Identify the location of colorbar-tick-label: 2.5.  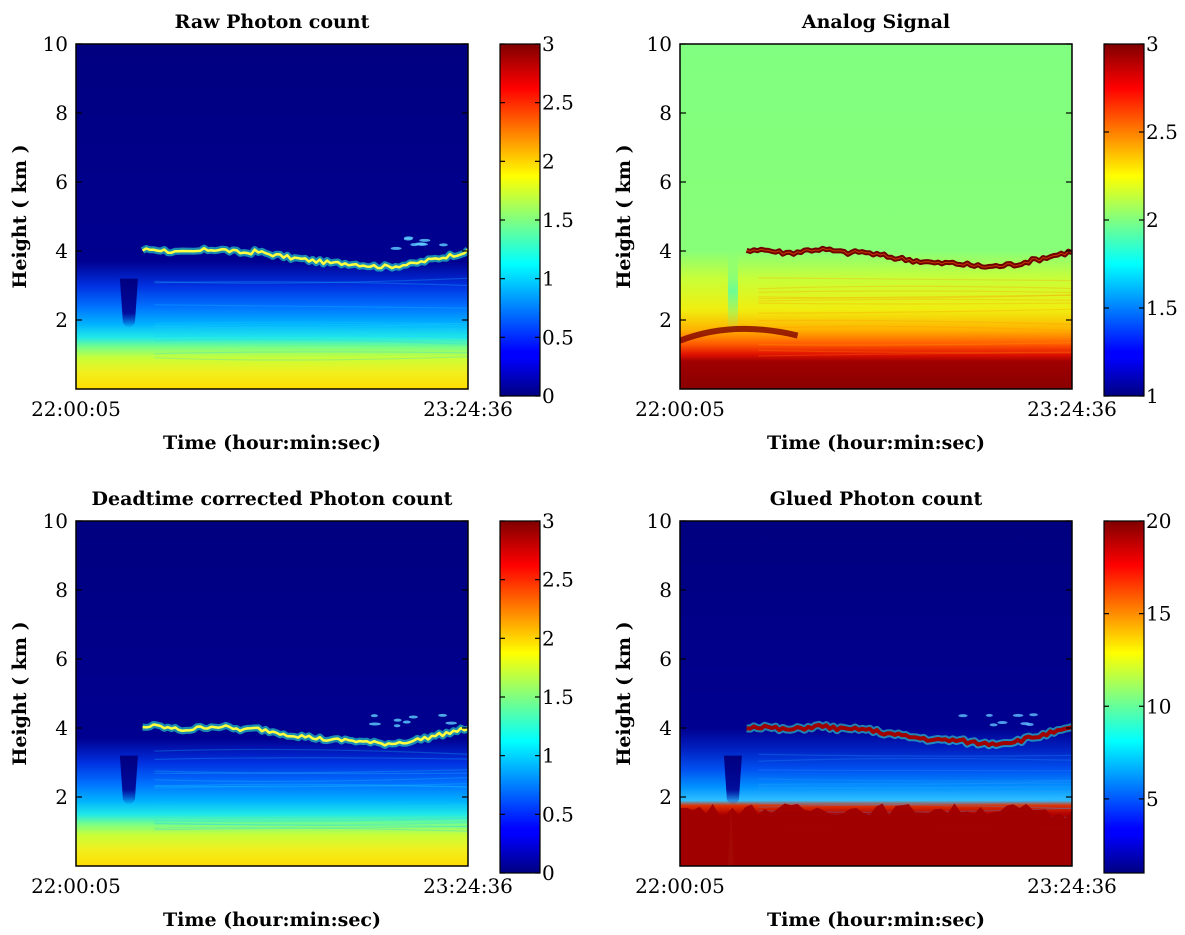
(1162, 132).